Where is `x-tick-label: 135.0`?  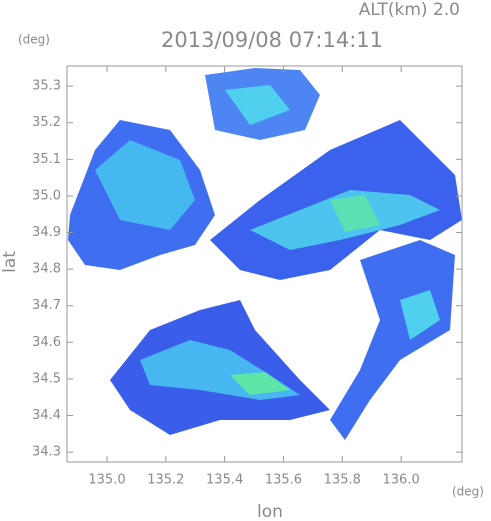
x-tick-label: 135.0 is located at coordinates (106, 480).